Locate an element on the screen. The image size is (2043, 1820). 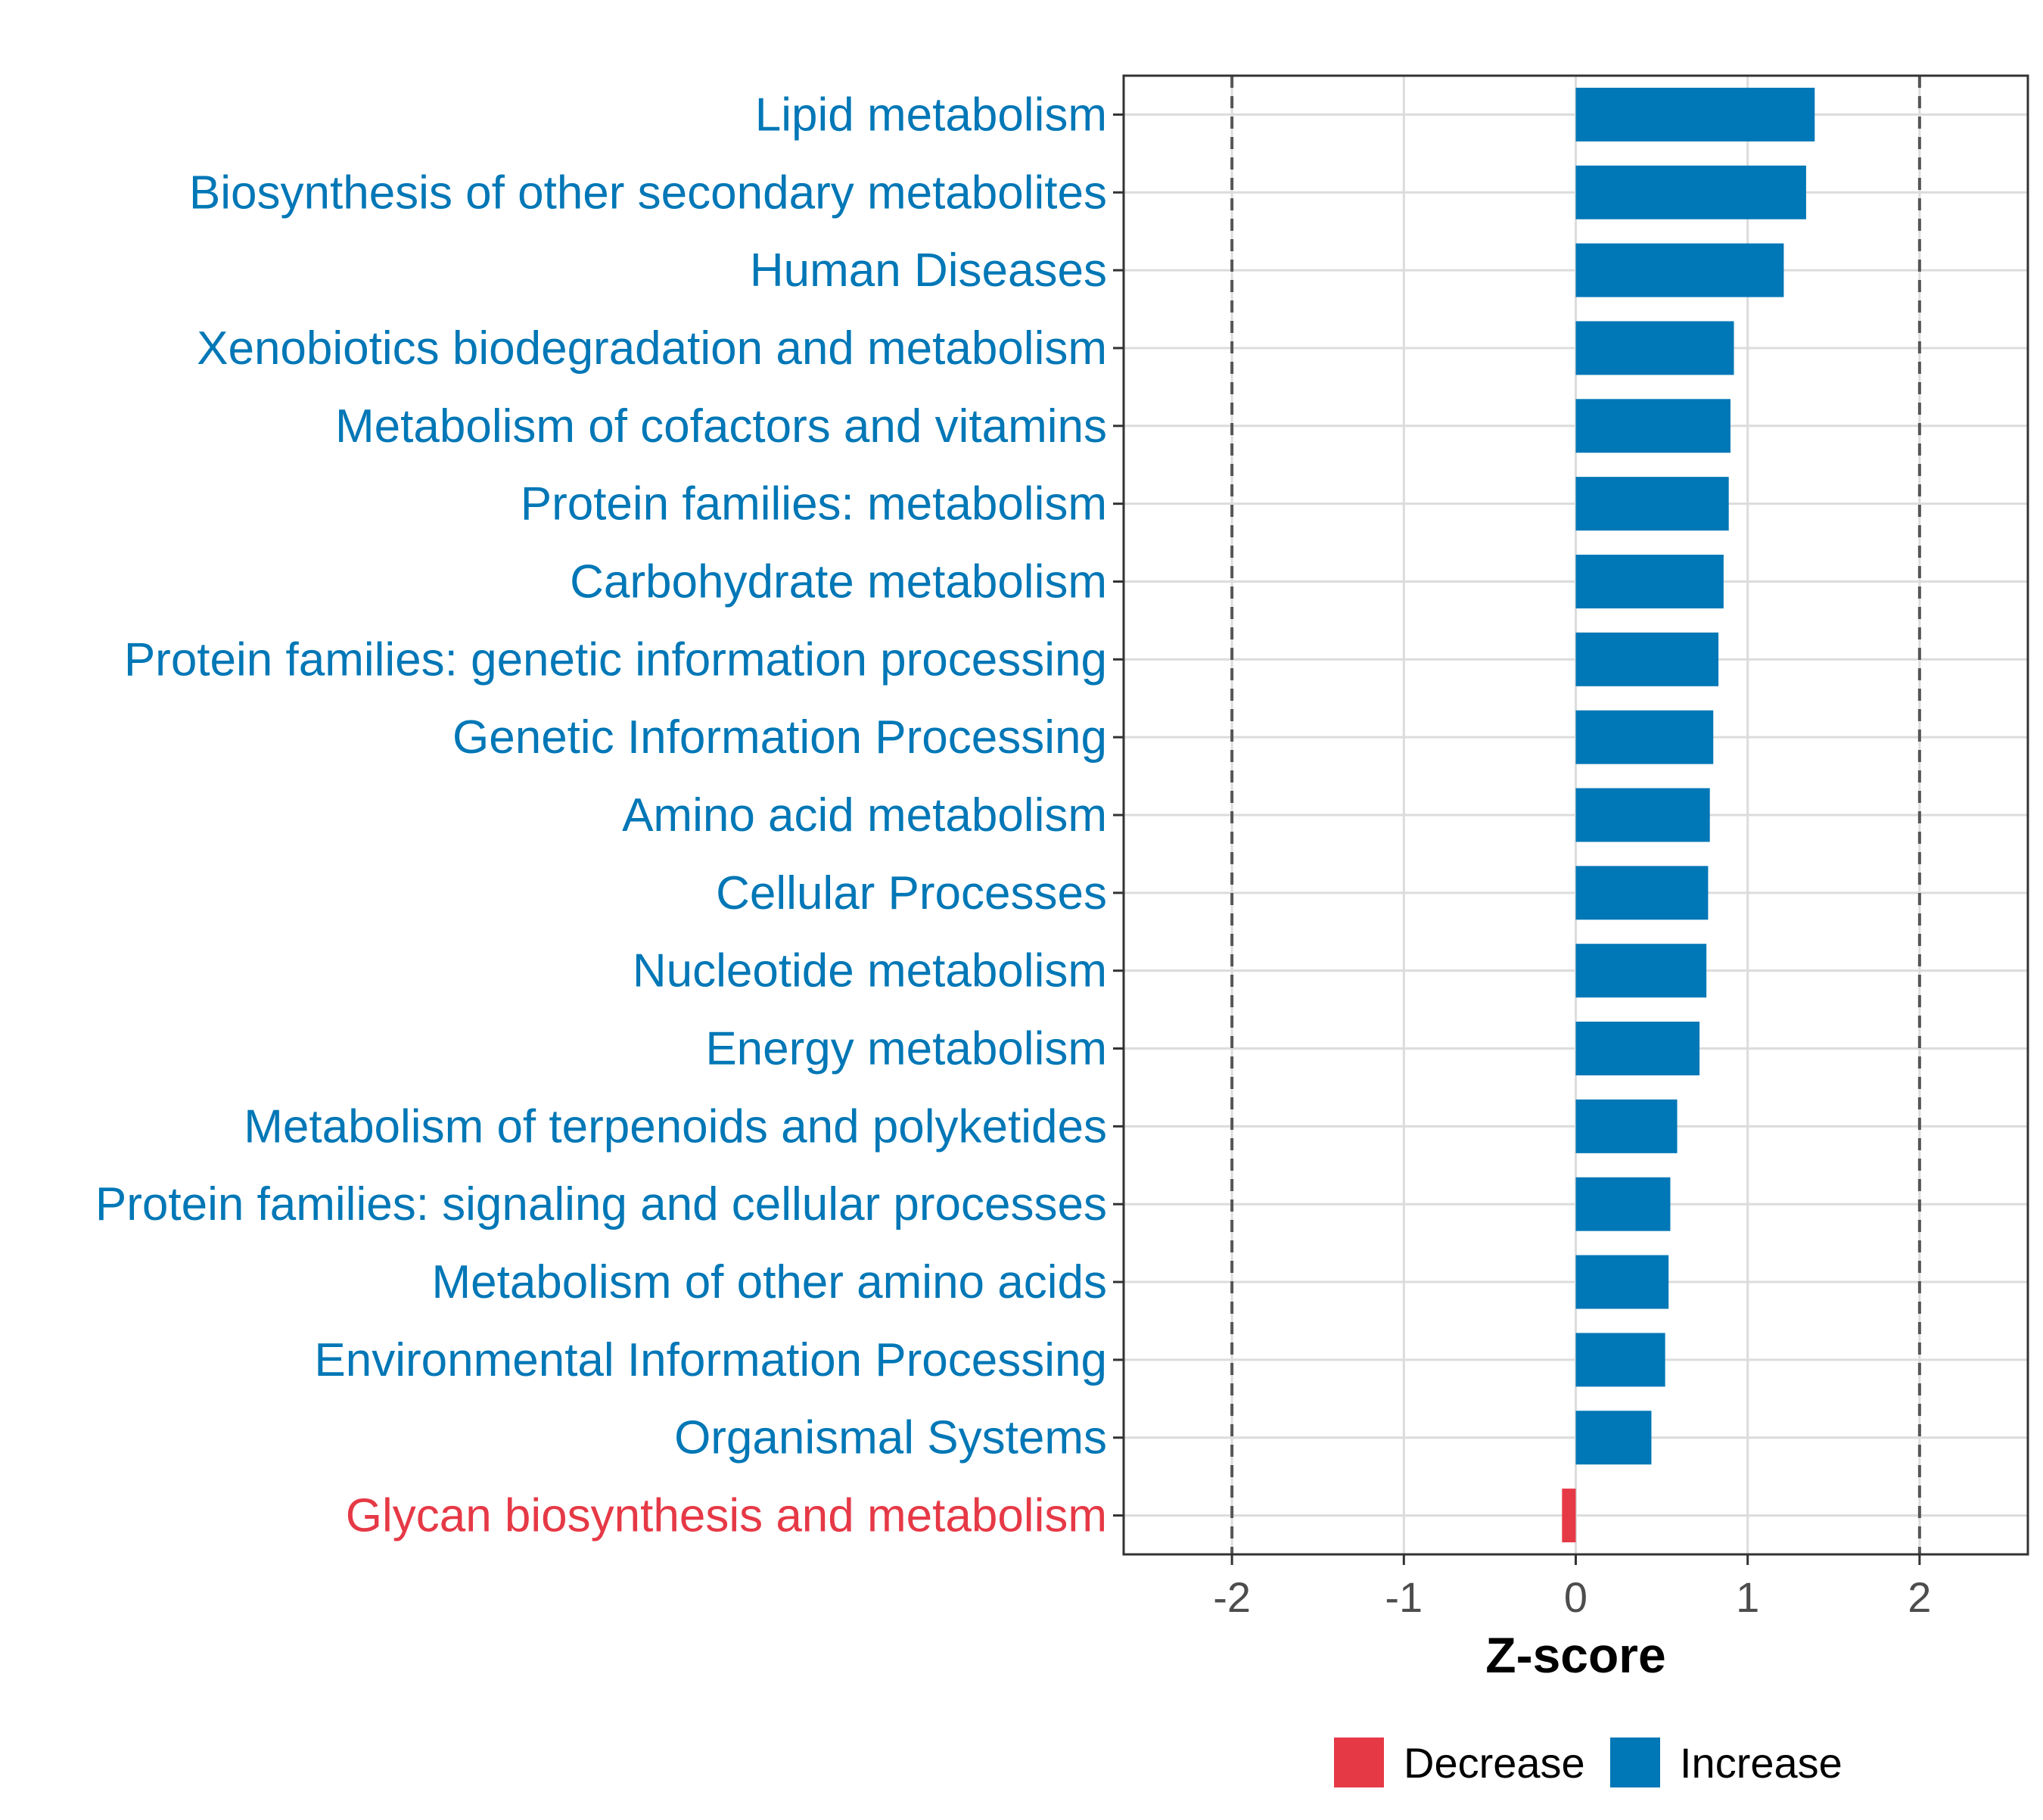
x-axis-ticks: -2 -1 0 1 2 is located at coordinates (1572, 1587).